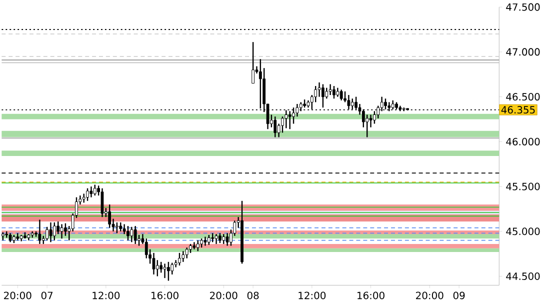  I want to click on y-tick-label: 45.000, so click(523, 232).